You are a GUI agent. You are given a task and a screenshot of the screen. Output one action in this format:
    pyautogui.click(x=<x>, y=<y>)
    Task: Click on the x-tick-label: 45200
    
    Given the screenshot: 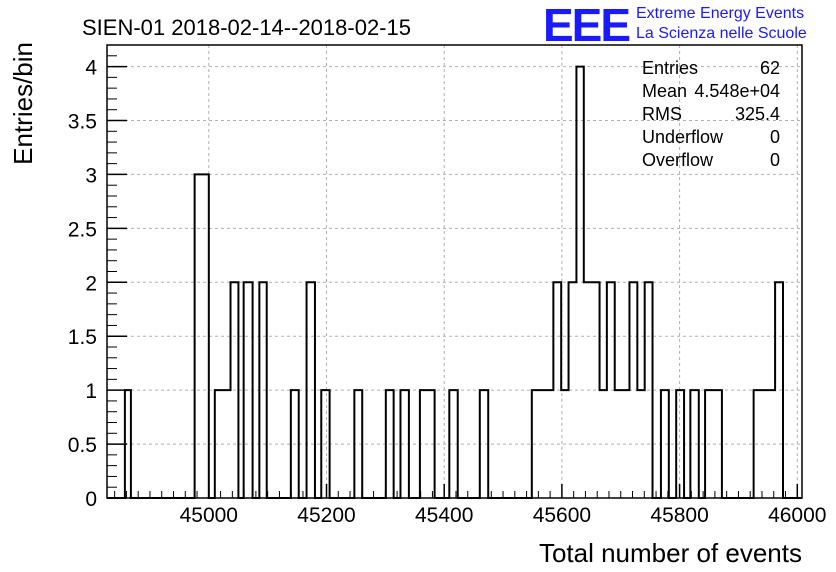 What is the action you would take?
    pyautogui.click(x=326, y=515)
    